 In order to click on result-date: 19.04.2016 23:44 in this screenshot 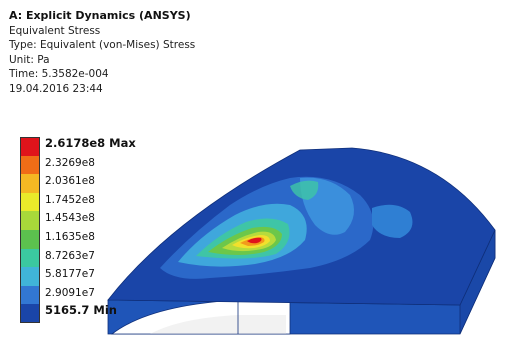, I will do `click(56, 88)`.